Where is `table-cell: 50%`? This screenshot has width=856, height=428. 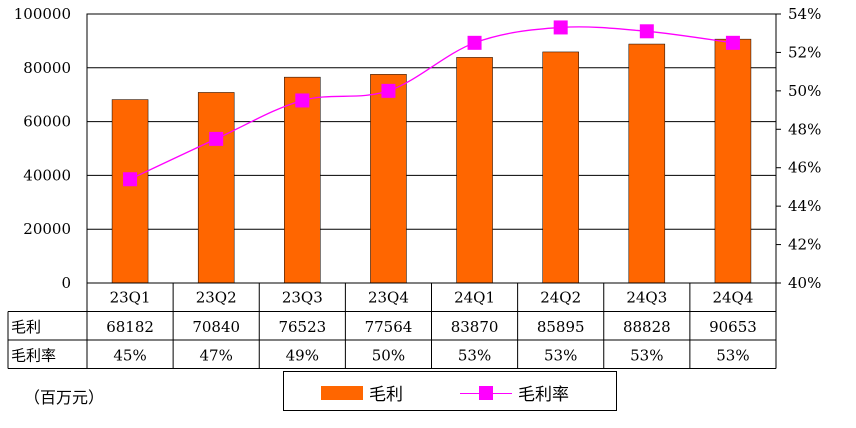
table-cell: 50% is located at coordinates (388, 355).